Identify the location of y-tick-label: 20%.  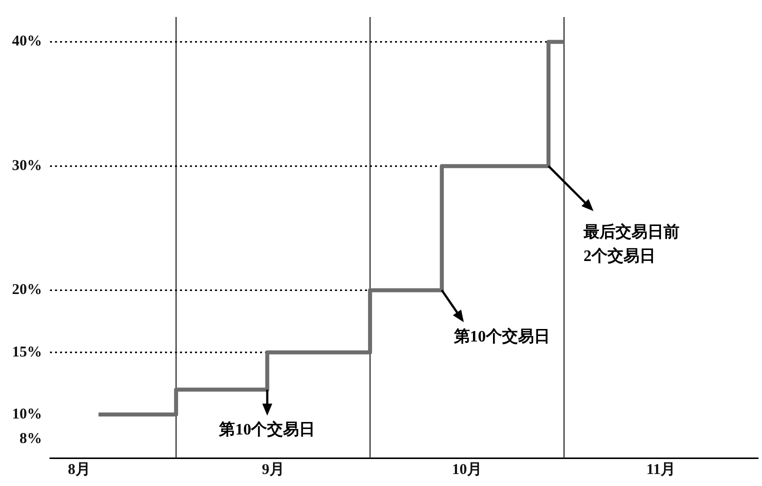
(27, 290).